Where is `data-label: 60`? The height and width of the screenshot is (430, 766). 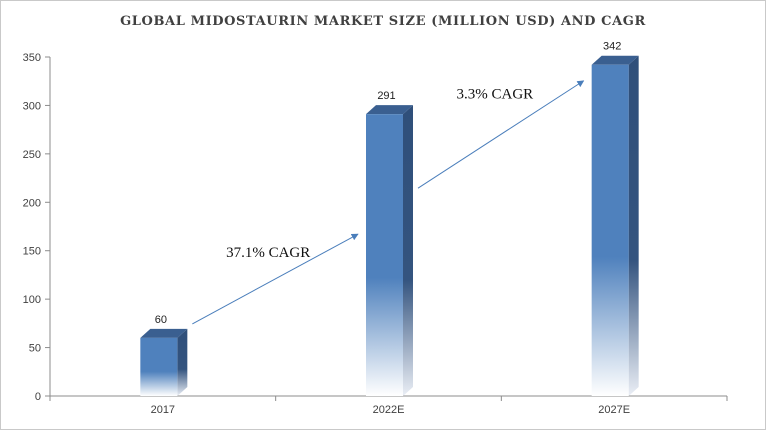
data-label: 60 is located at coordinates (161, 320).